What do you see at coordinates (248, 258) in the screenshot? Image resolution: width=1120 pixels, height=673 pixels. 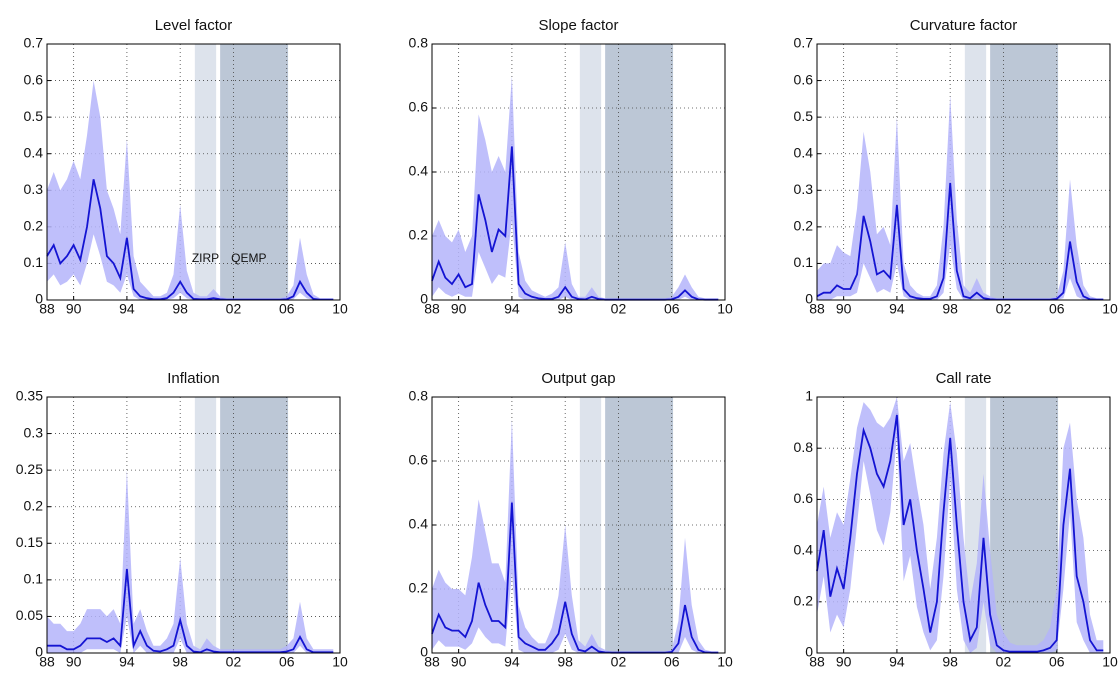 I see `span-label: QEMP` at bounding box center [248, 258].